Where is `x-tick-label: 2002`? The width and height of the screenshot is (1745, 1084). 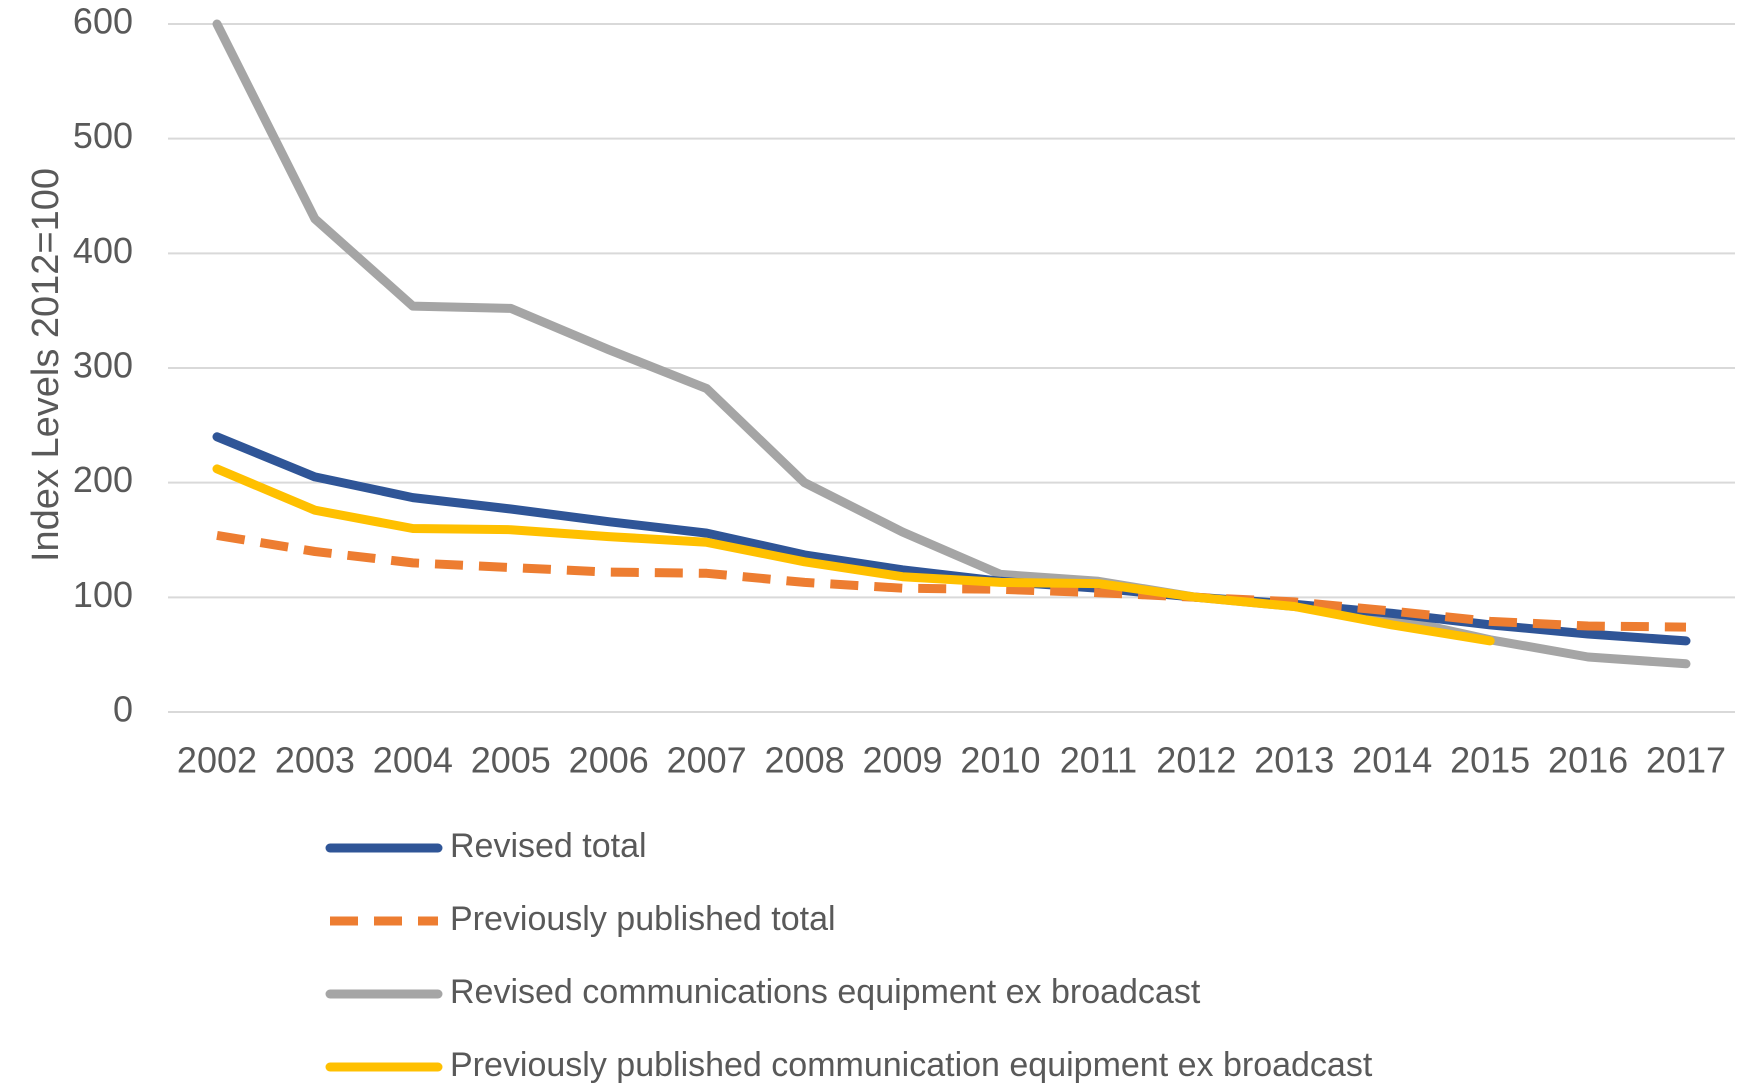 x-tick-label: 2002 is located at coordinates (217, 760).